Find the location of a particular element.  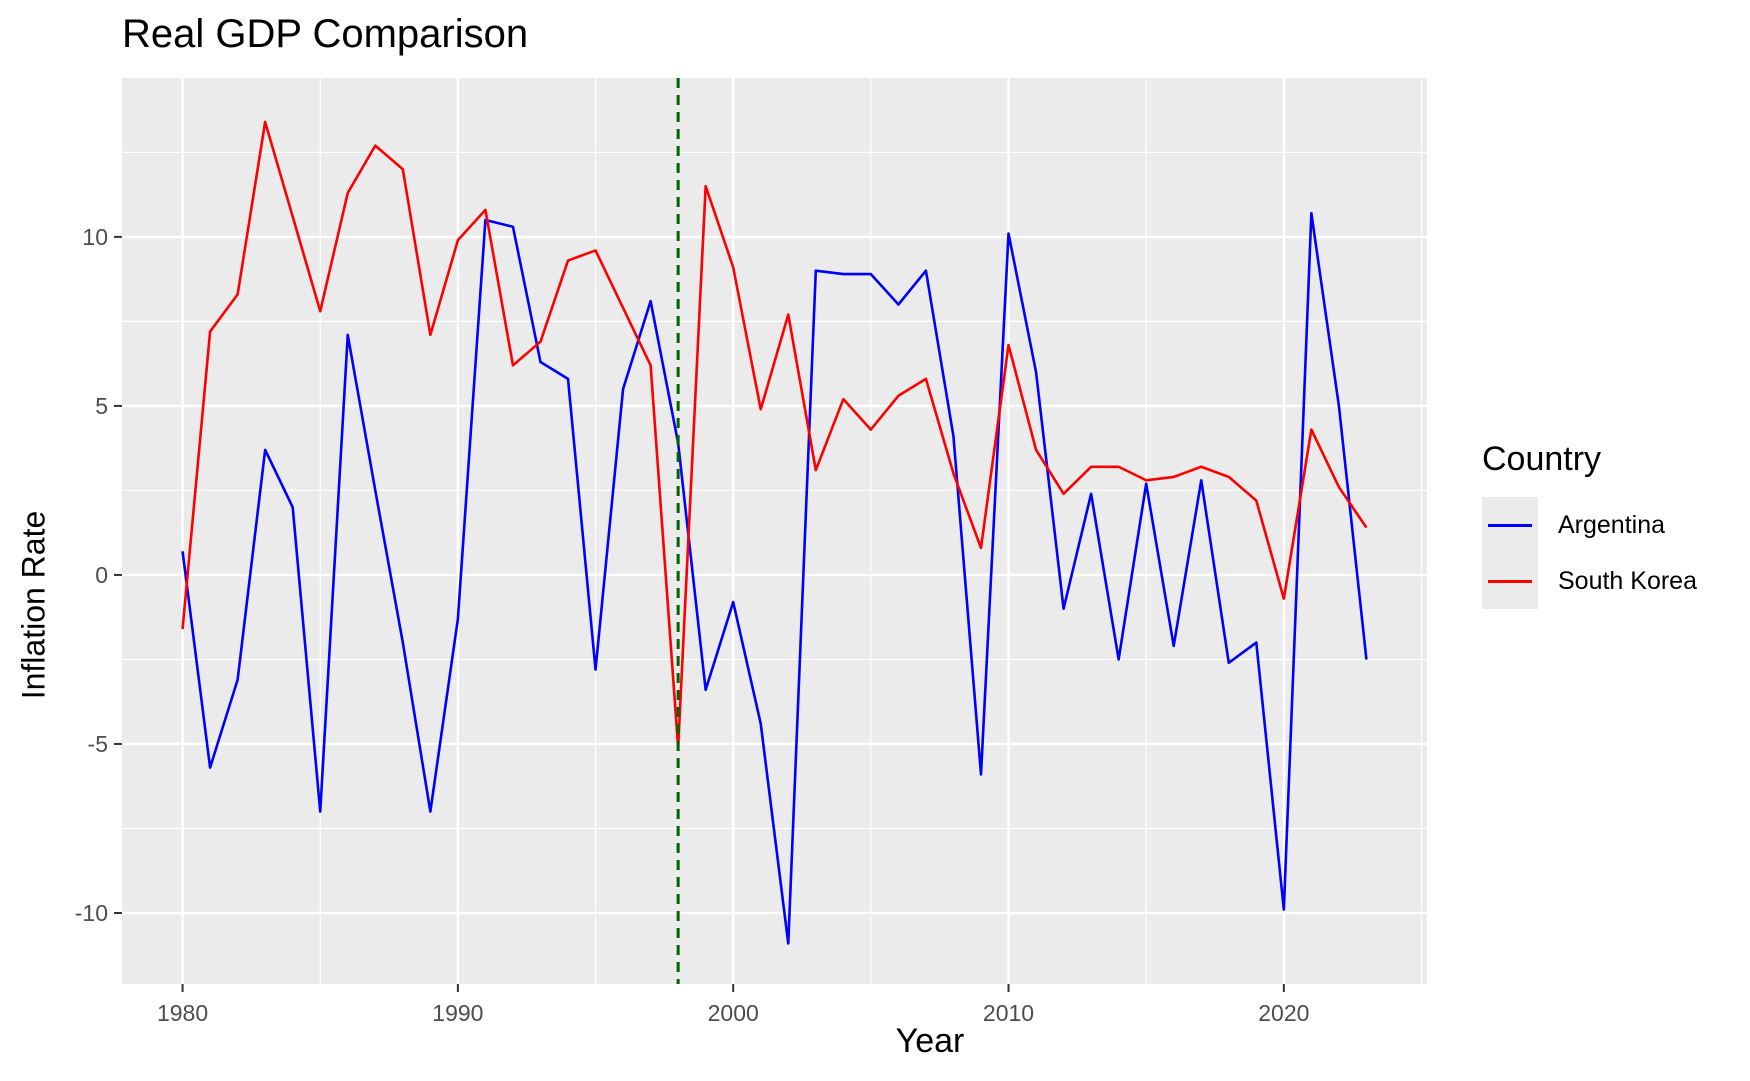

legend-label-south-korea: South Korea is located at coordinates (1627, 580).